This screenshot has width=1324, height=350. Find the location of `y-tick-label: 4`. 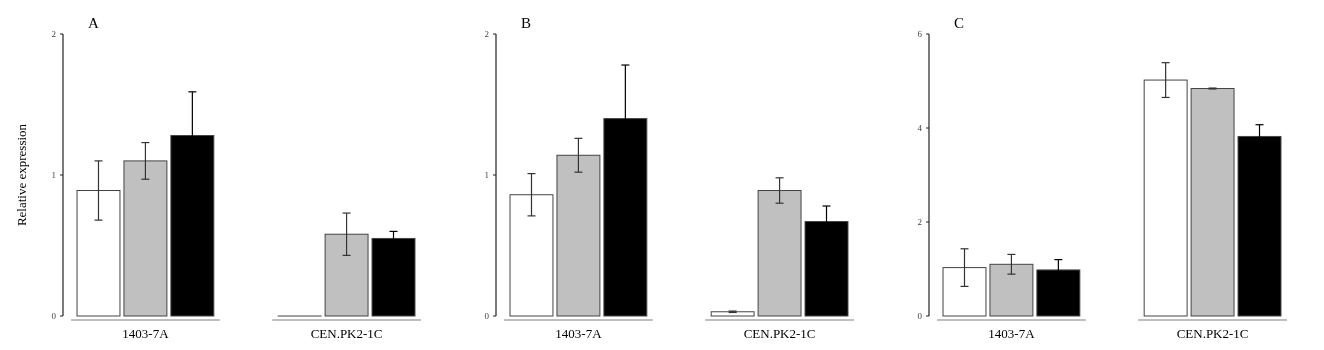

y-tick-label: 4 is located at coordinates (920, 128).